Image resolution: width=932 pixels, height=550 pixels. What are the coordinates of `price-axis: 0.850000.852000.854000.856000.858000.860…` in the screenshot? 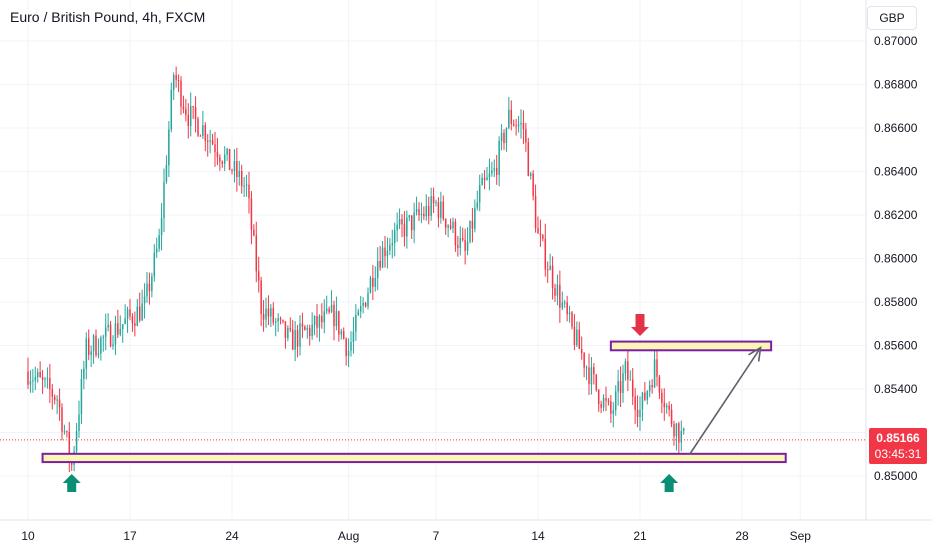 It's located at (896, 258).